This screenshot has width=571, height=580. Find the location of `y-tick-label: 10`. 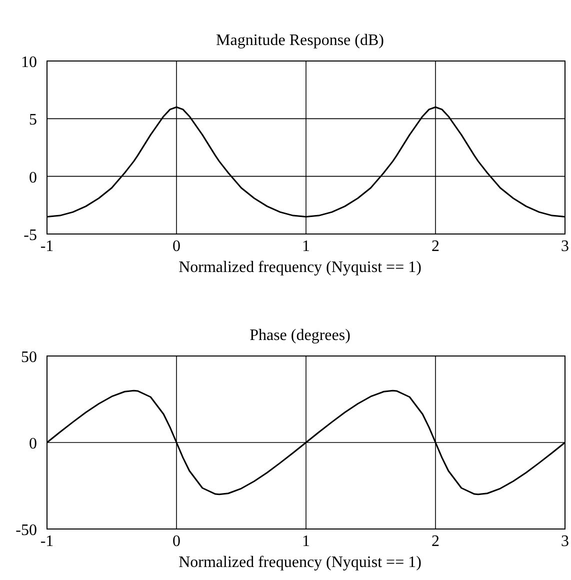

y-tick-label: 10 is located at coordinates (29, 62).